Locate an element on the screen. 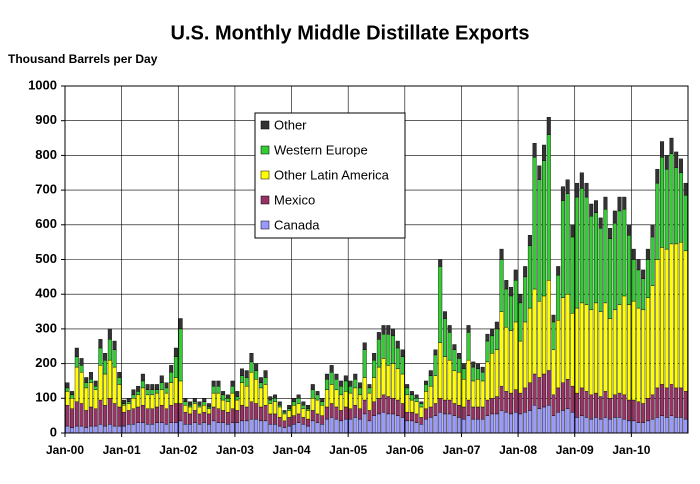 The width and height of the screenshot is (700, 484). x-tick-label: Jan-04 is located at coordinates (292, 450).